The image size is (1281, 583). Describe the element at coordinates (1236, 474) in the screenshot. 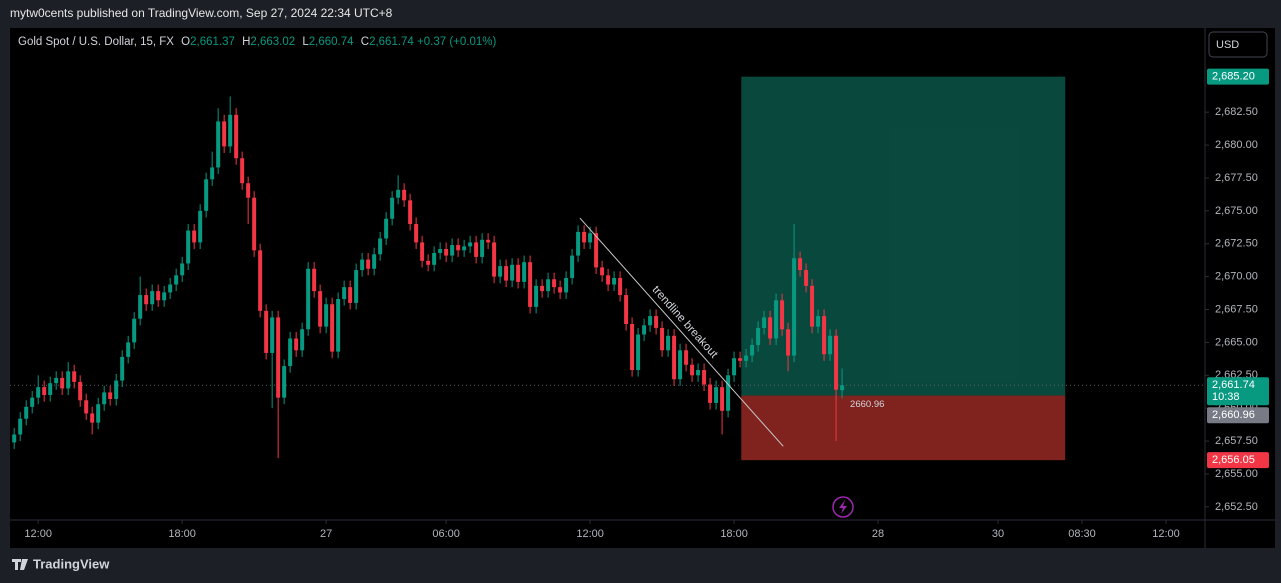

I see `y-tick-label: 2,655.00` at that location.